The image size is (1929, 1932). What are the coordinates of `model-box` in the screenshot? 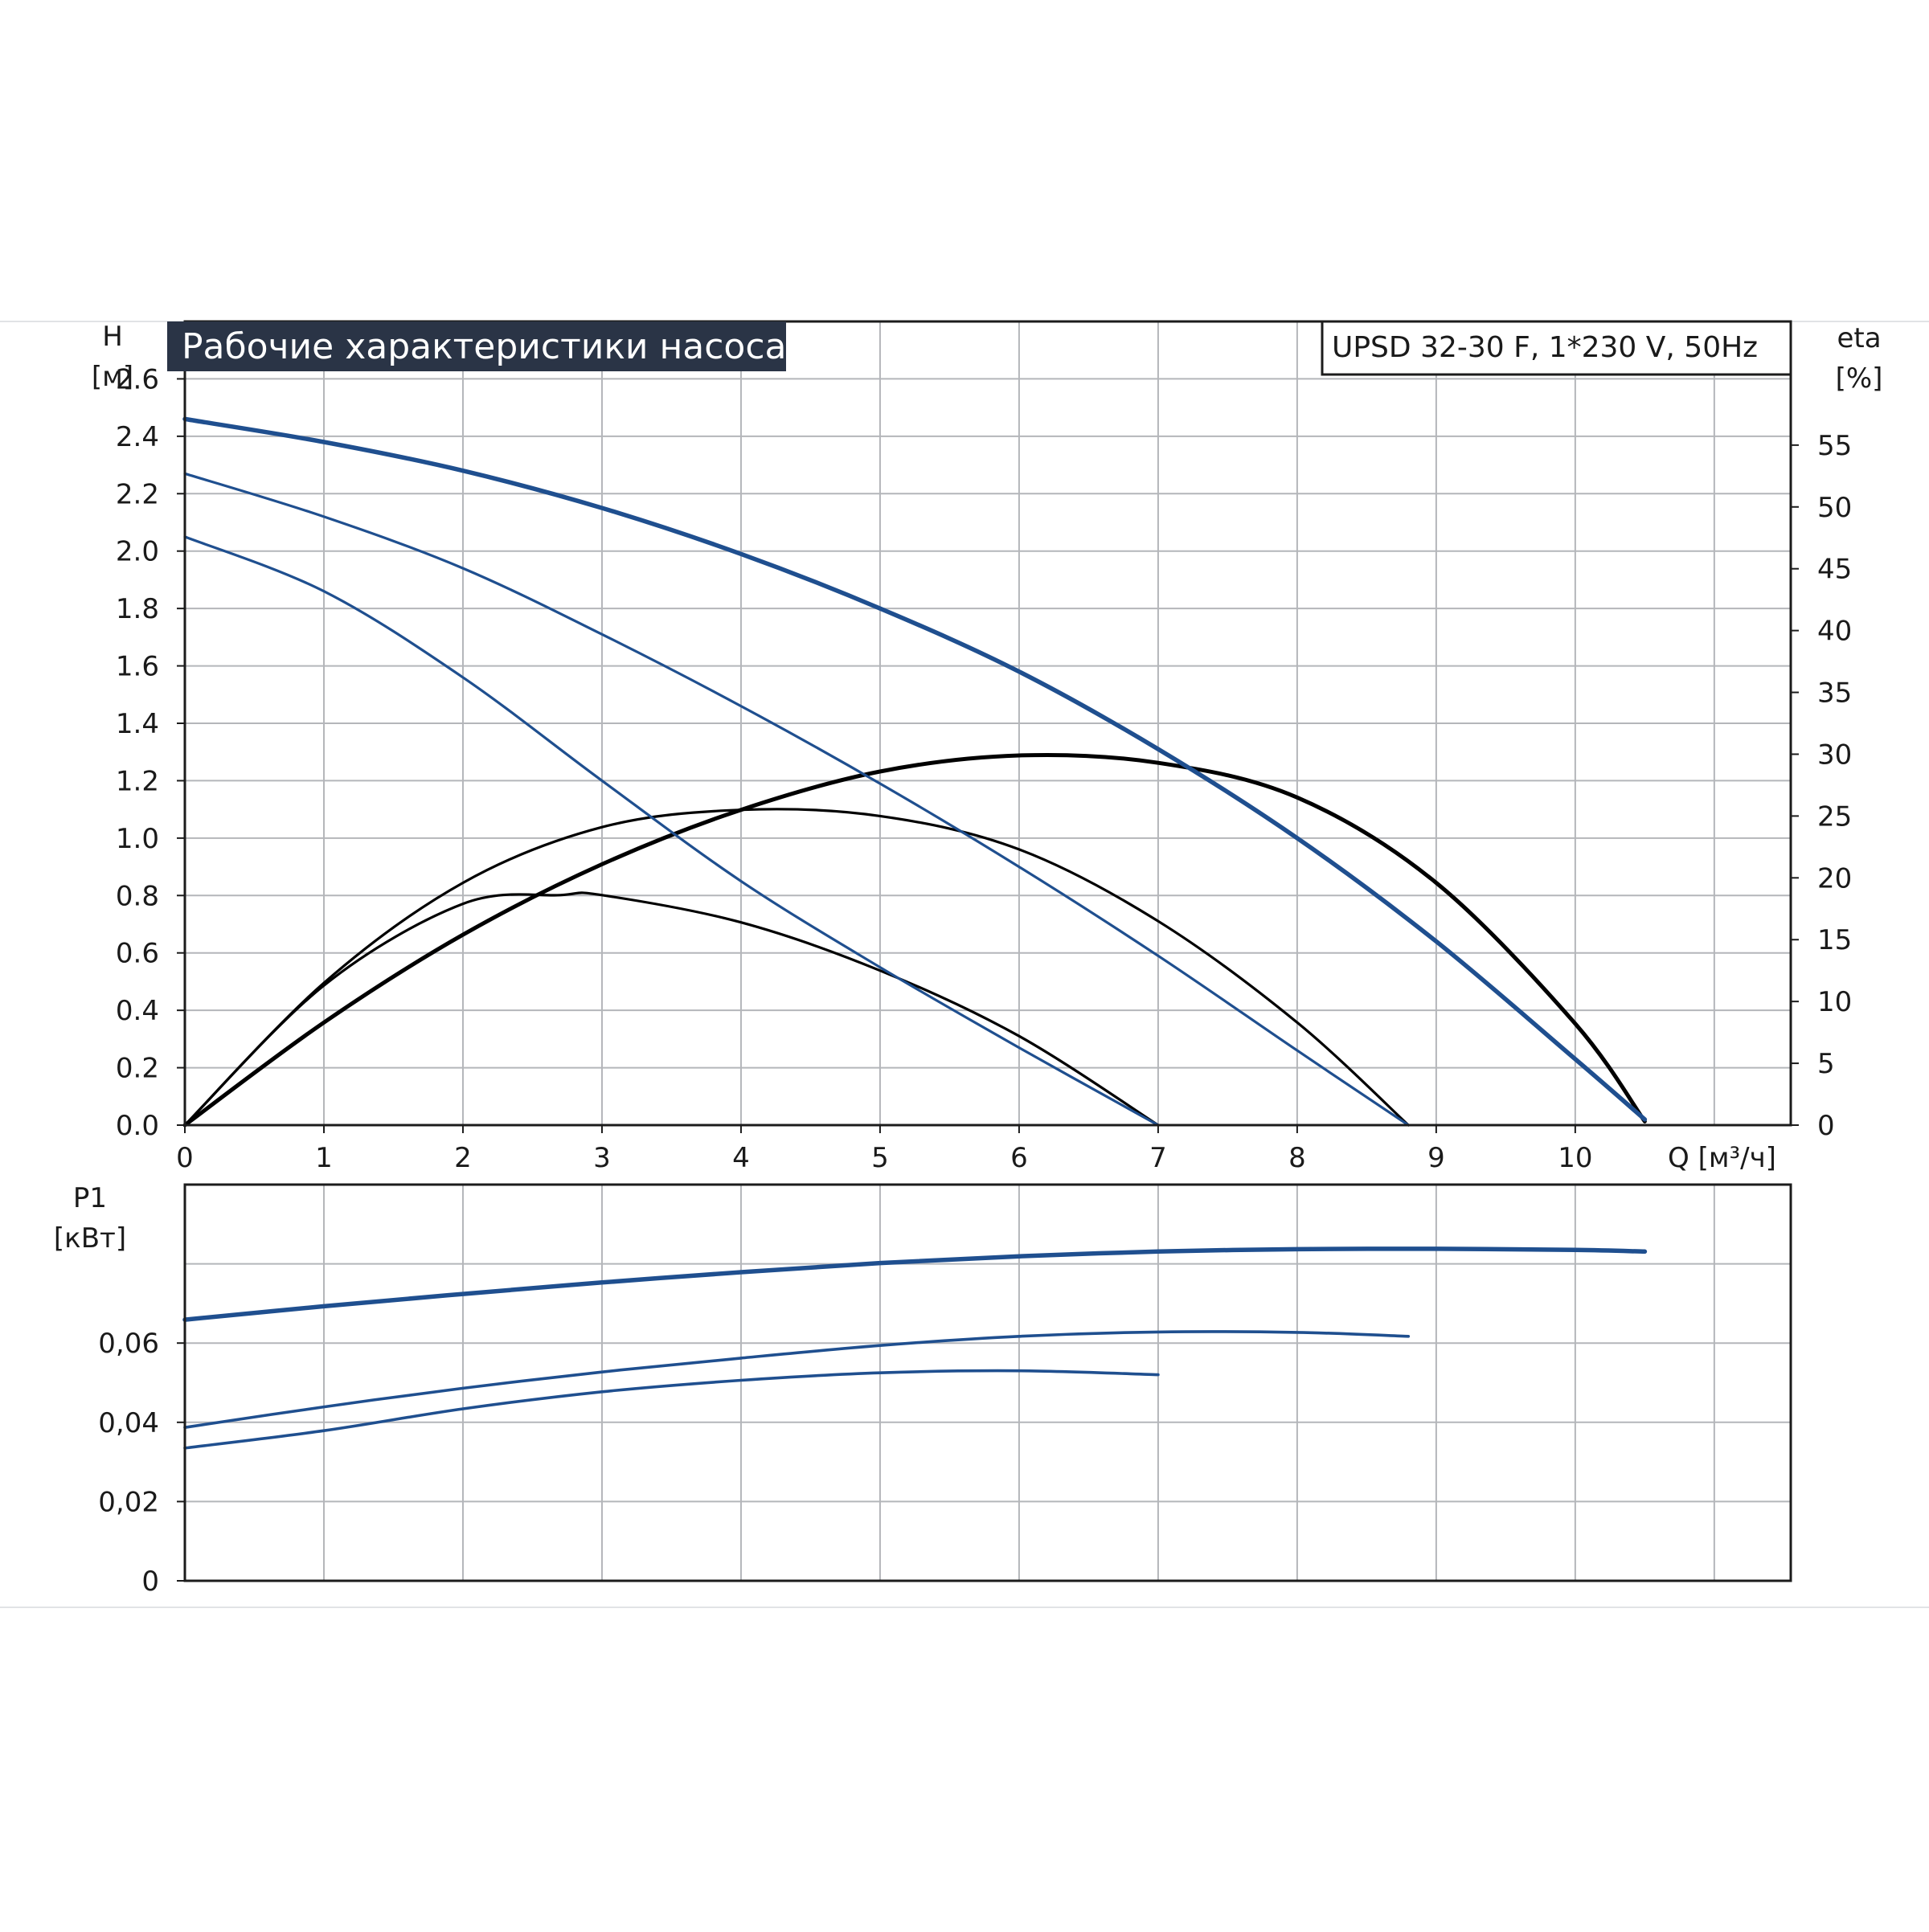 It's located at (1556, 348).